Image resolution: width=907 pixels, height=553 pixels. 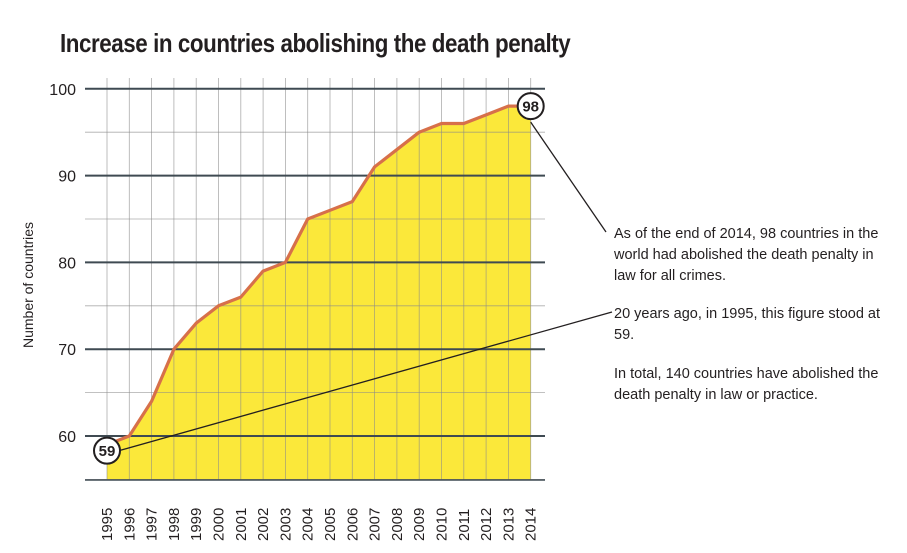 I want to click on x-tick-label: 2002, so click(x=263, y=524).